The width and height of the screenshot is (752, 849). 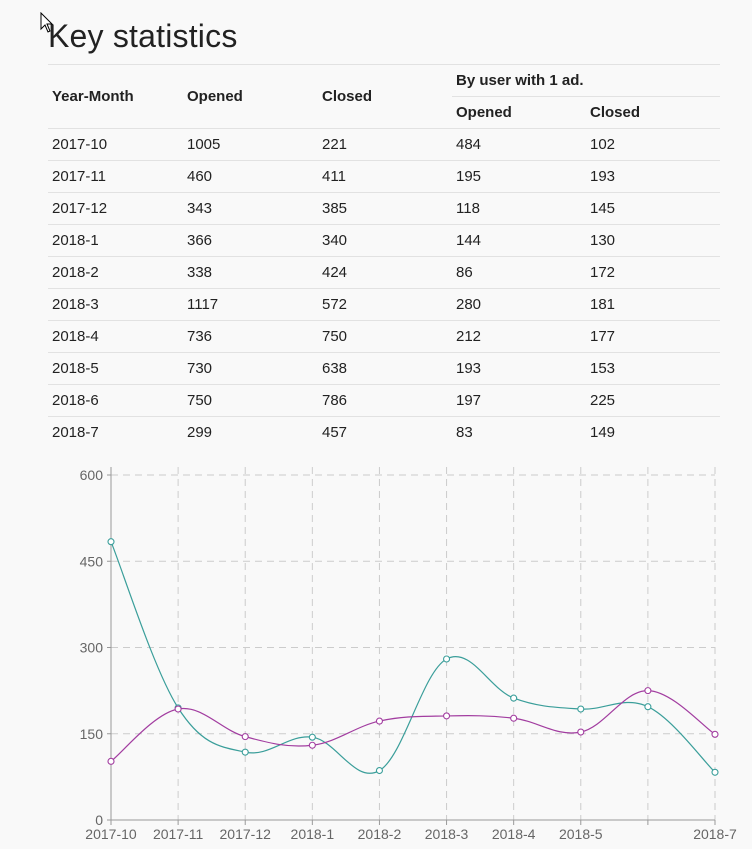 What do you see at coordinates (246, 834) in the screenshot?
I see `x-tick-label: 2017-12` at bounding box center [246, 834].